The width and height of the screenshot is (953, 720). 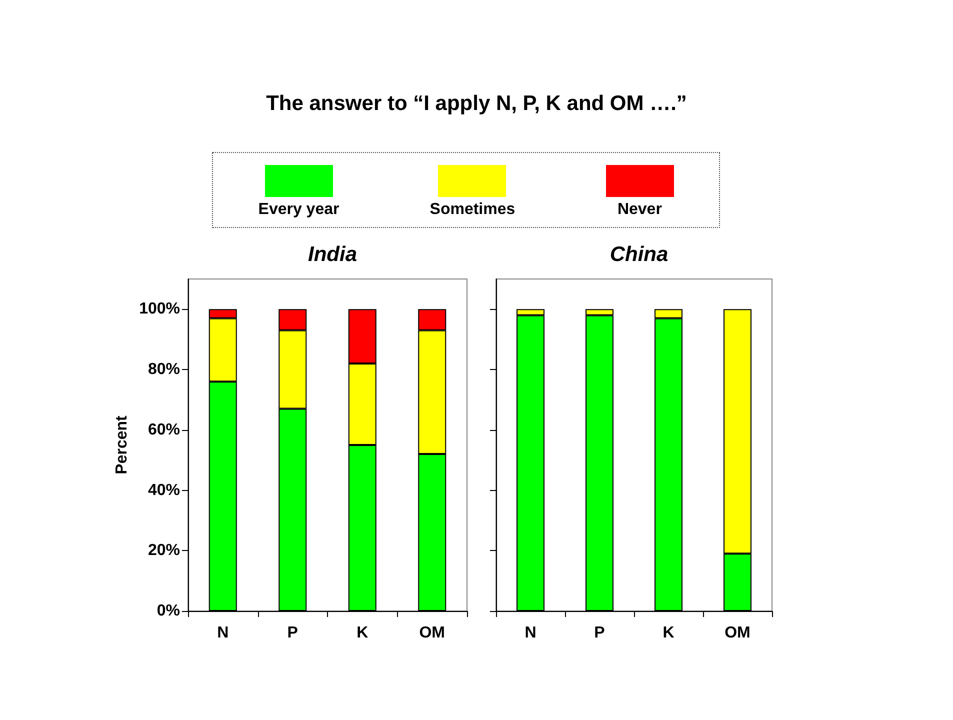 I want to click on y-tick-label: 20%, so click(x=164, y=551).